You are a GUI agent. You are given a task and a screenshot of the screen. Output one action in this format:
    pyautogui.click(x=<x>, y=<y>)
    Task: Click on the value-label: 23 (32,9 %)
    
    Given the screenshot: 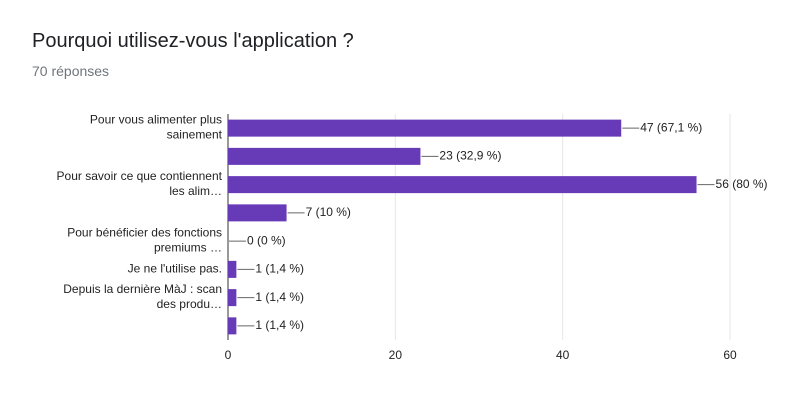 What is the action you would take?
    pyautogui.click(x=470, y=156)
    